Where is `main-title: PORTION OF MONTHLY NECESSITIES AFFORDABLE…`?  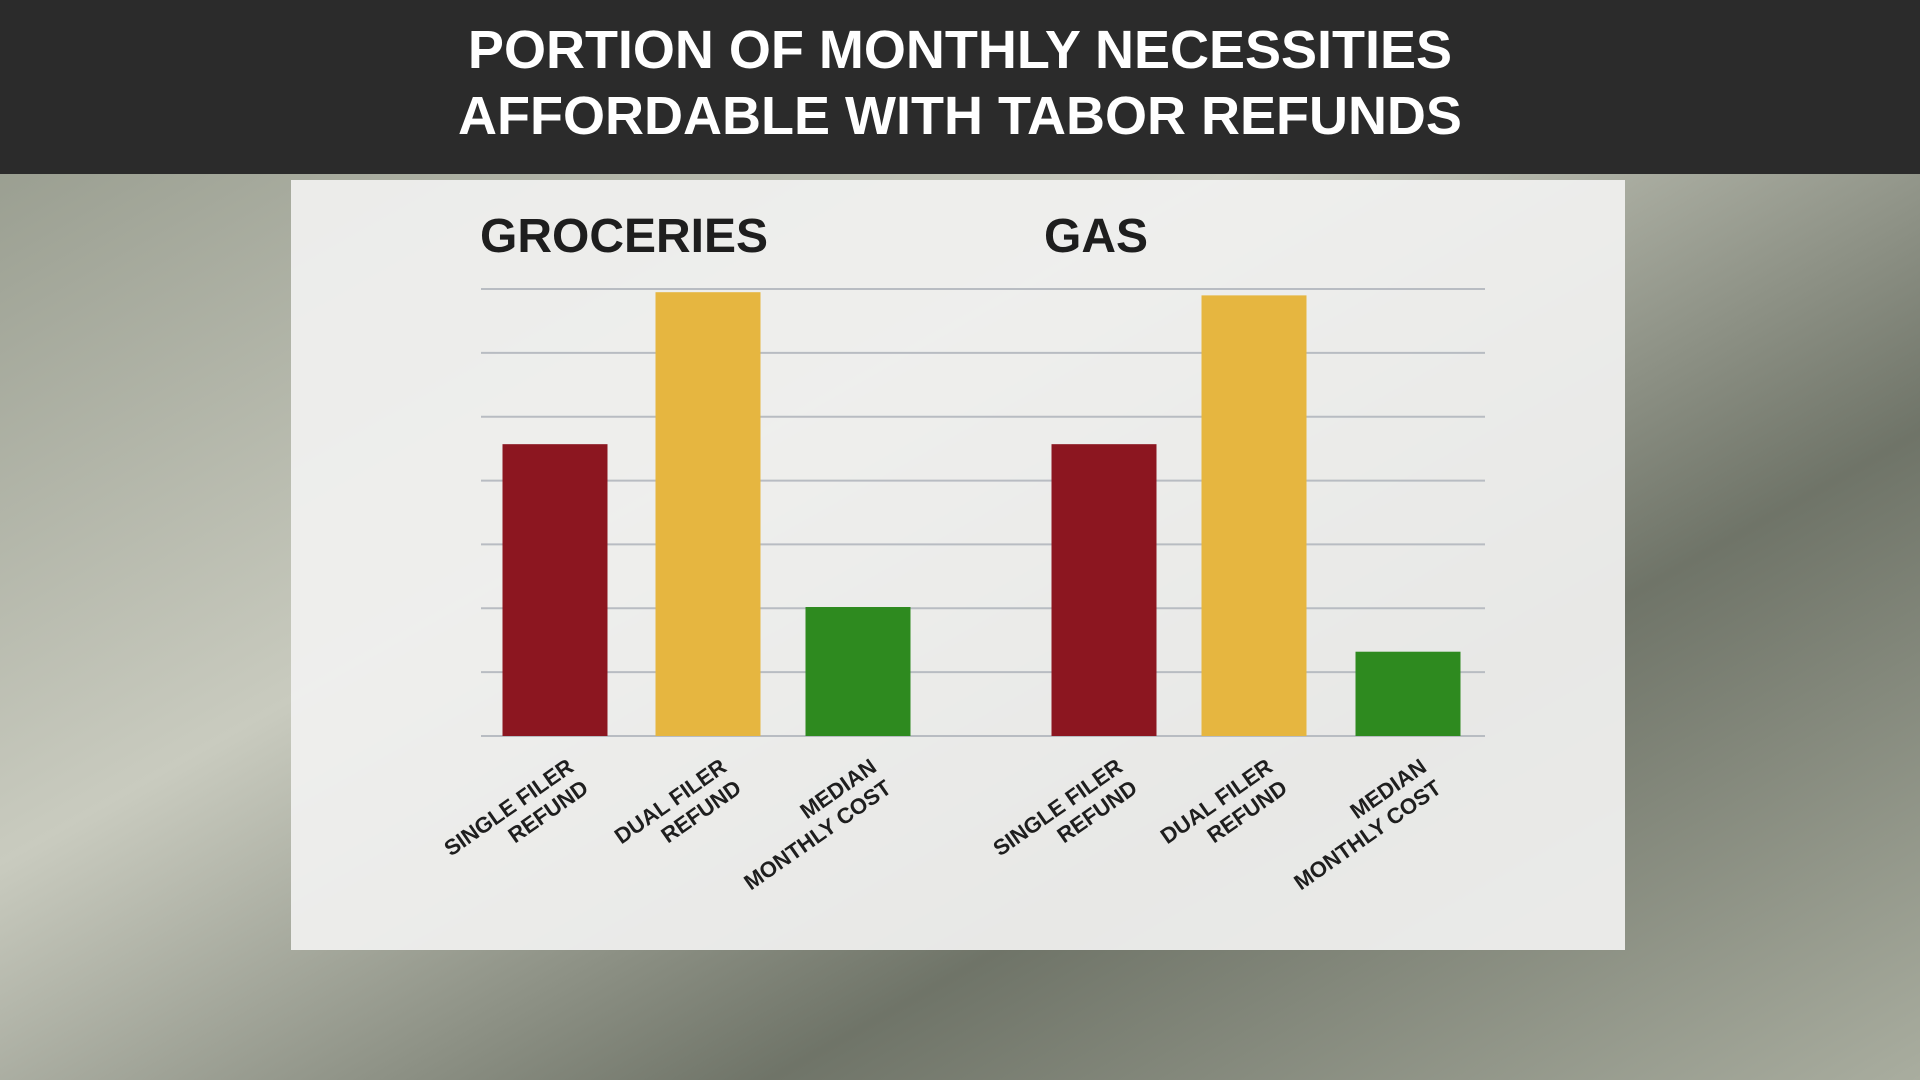 main-title: PORTION OF MONTHLY NECESSITIES AFFORDABLE… is located at coordinates (960, 83).